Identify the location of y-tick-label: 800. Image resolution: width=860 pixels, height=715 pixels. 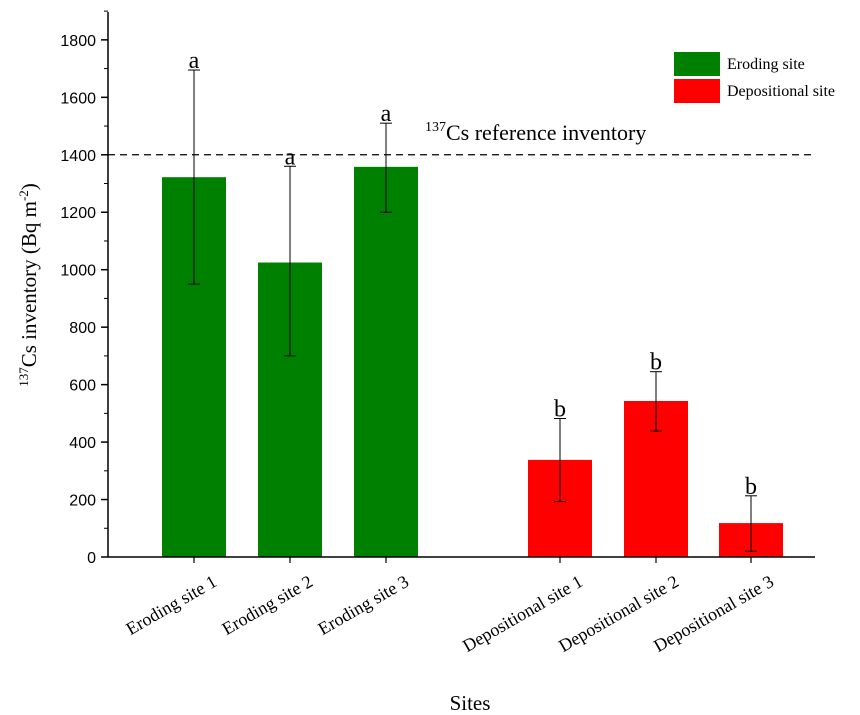
(82, 328).